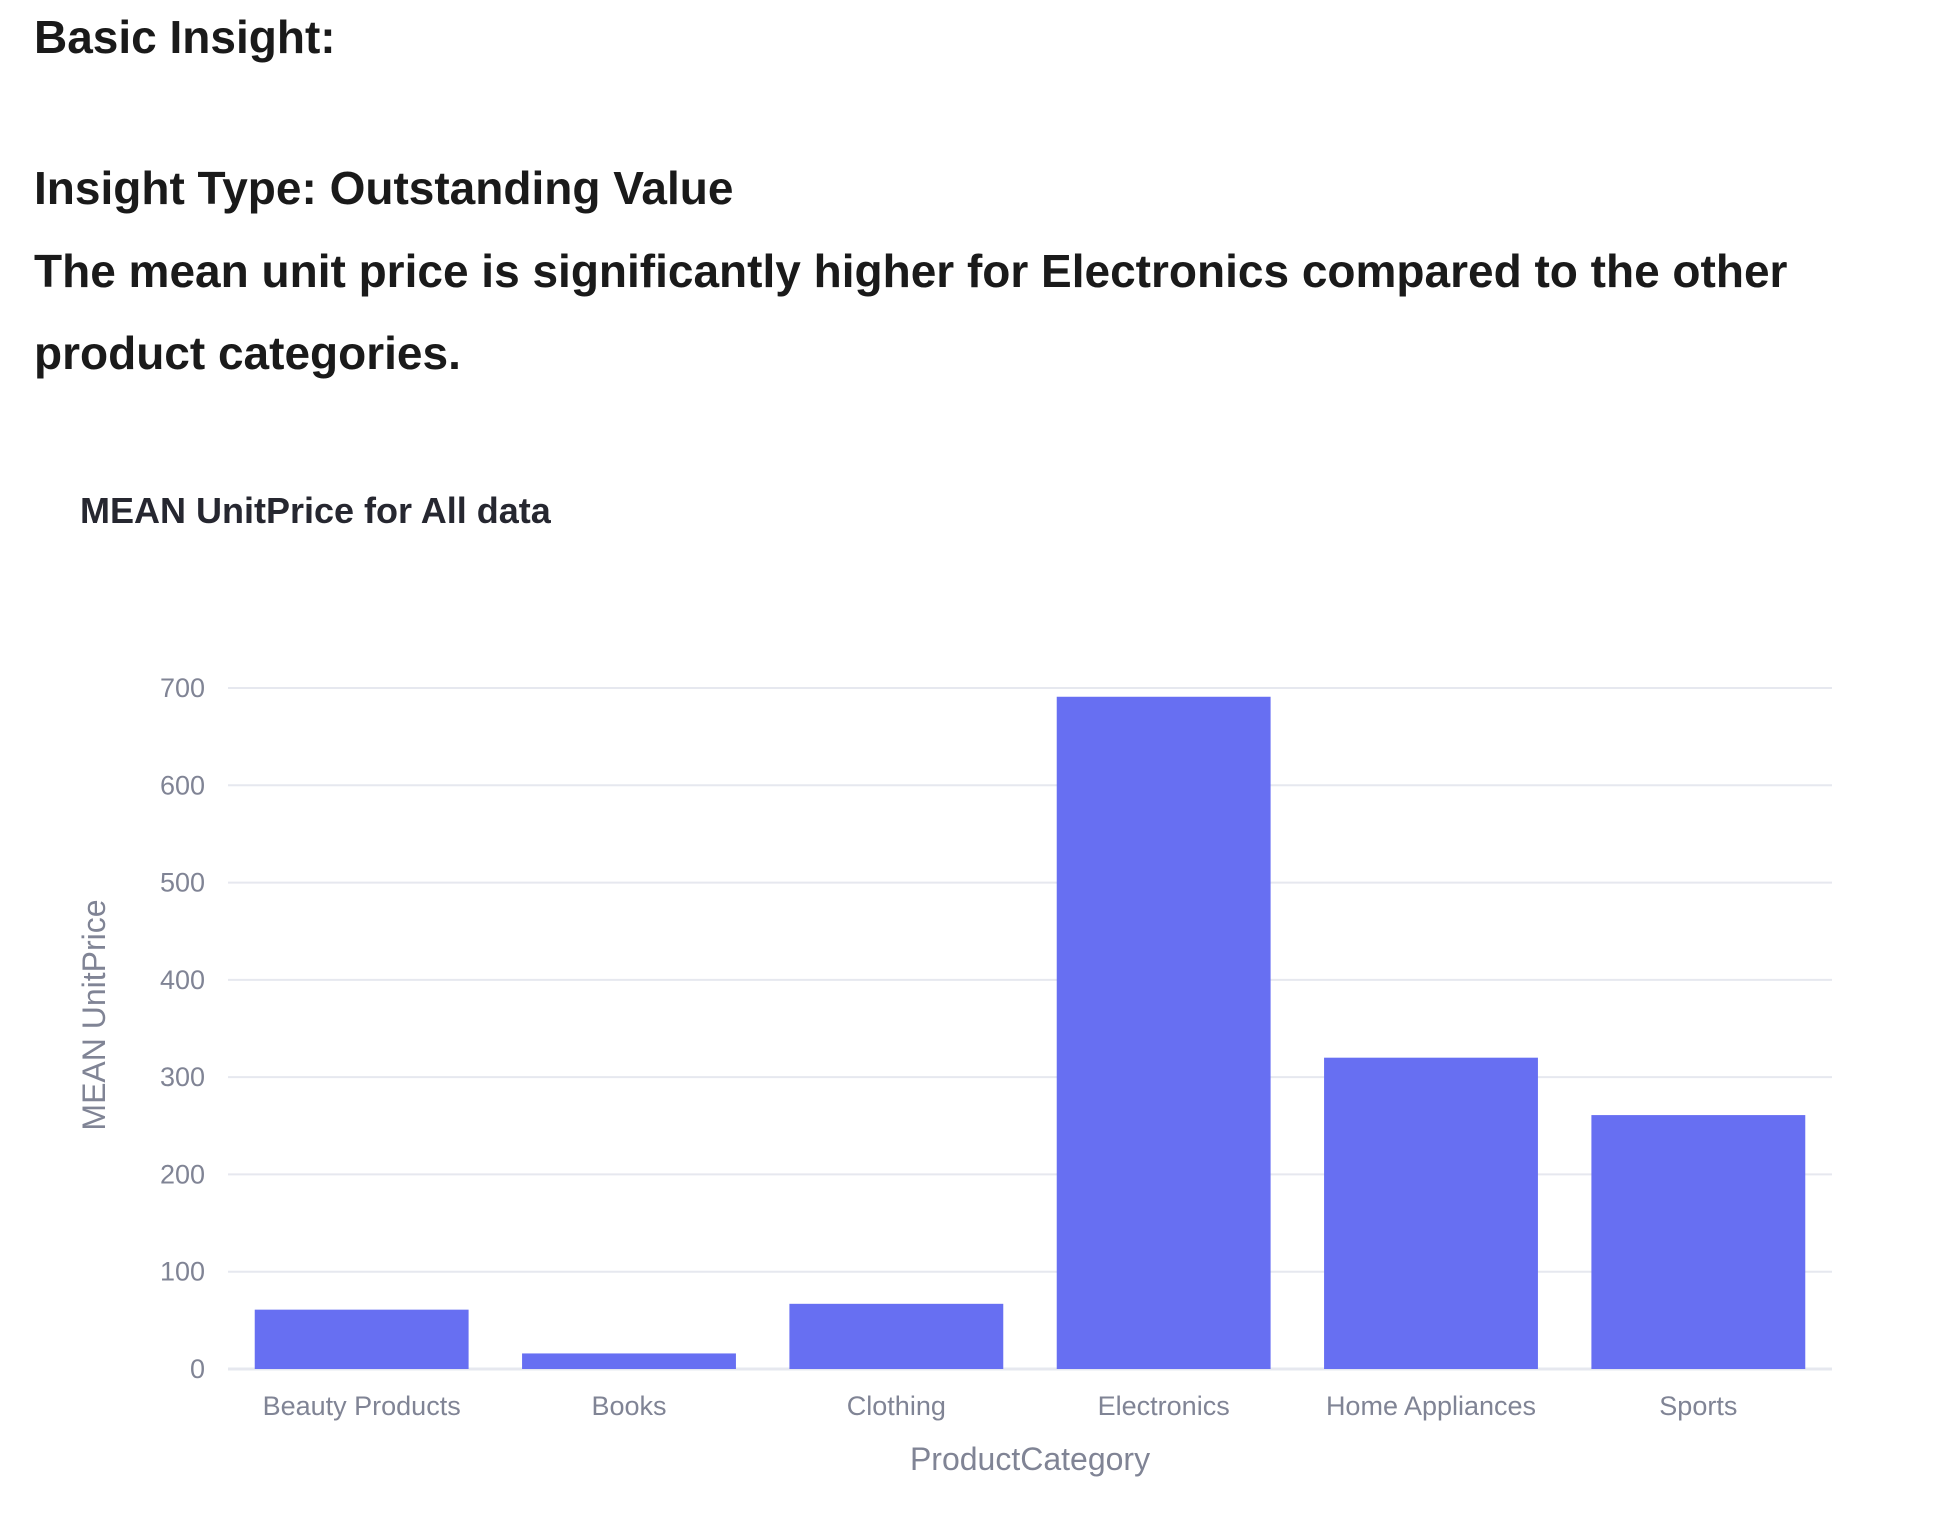 The width and height of the screenshot is (1940, 1514). I want to click on bar-beauty-products, so click(361, 1339).